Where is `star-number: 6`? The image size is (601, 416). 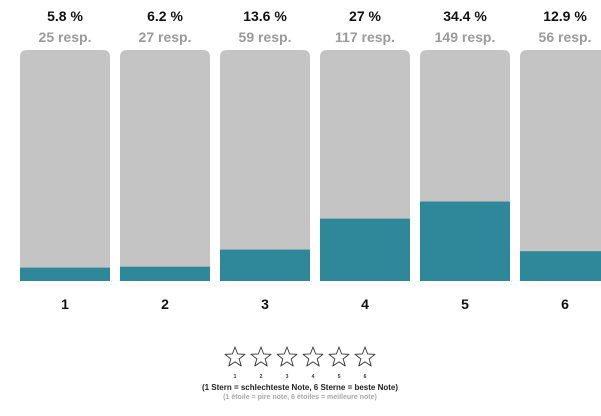
star-number: 6 is located at coordinates (365, 377).